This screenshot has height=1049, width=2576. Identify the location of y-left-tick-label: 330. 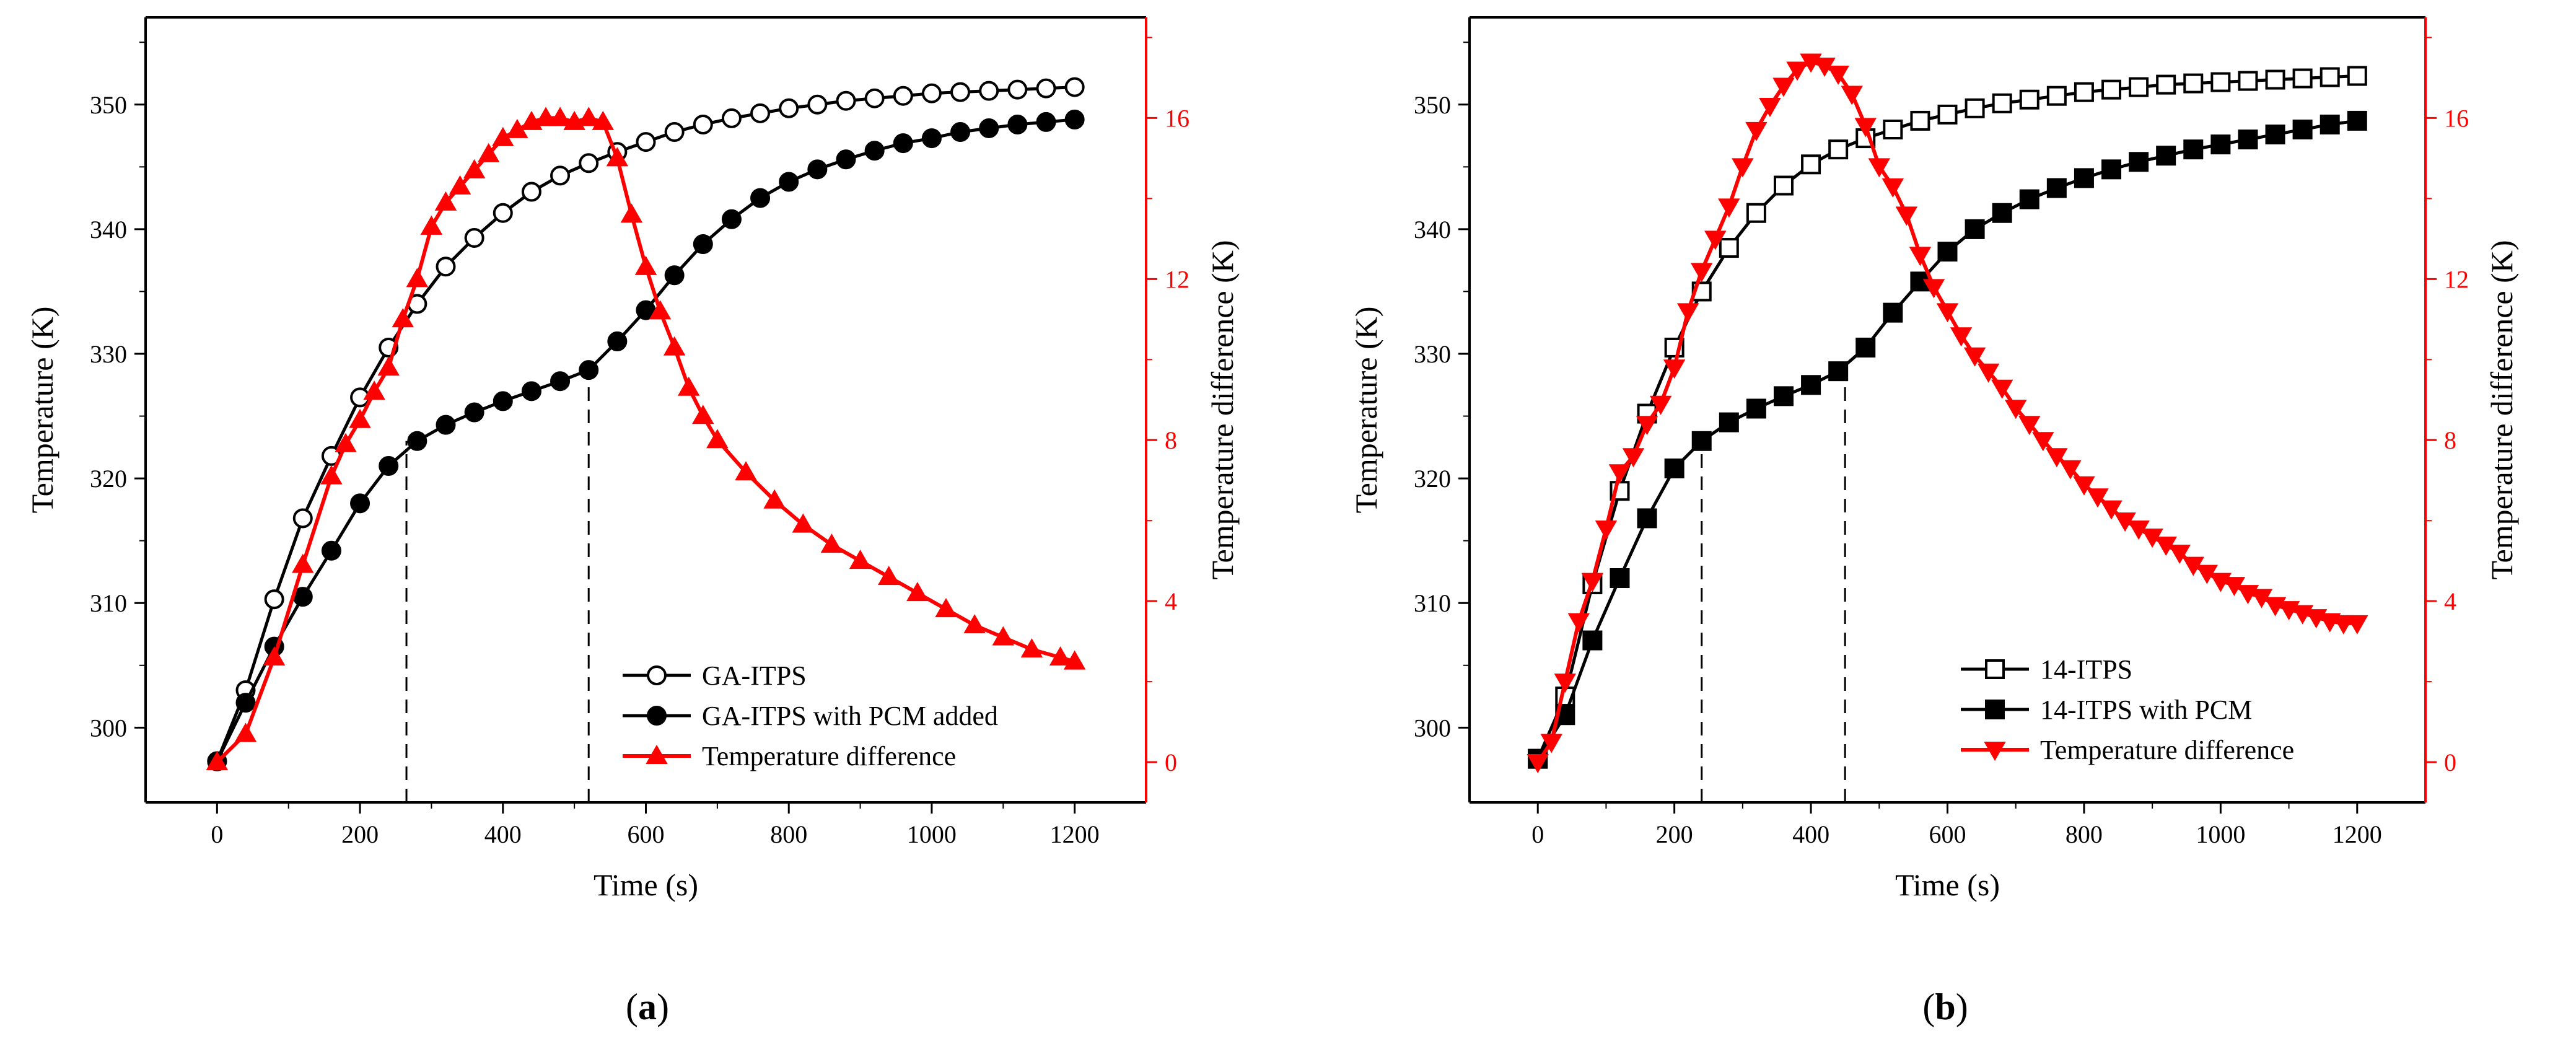
(108, 354).